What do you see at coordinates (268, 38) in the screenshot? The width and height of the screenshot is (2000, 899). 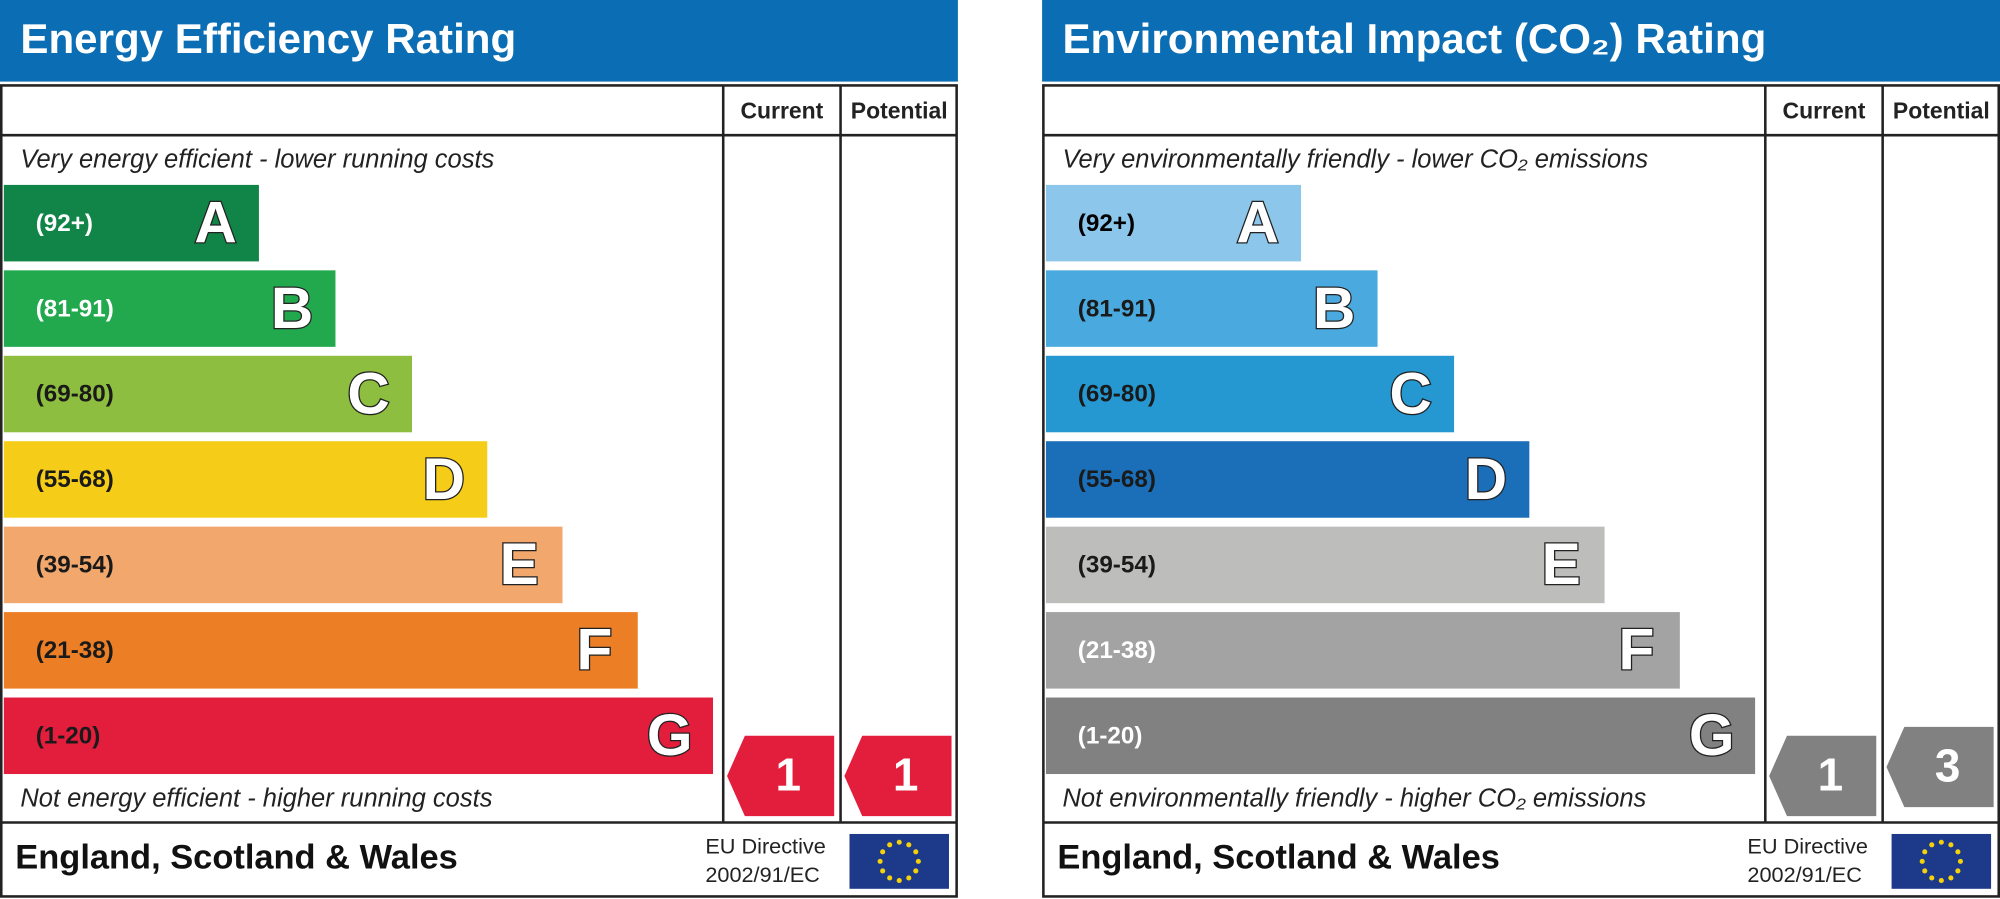 I see `panel-title: Energy Efficiency Rating` at bounding box center [268, 38].